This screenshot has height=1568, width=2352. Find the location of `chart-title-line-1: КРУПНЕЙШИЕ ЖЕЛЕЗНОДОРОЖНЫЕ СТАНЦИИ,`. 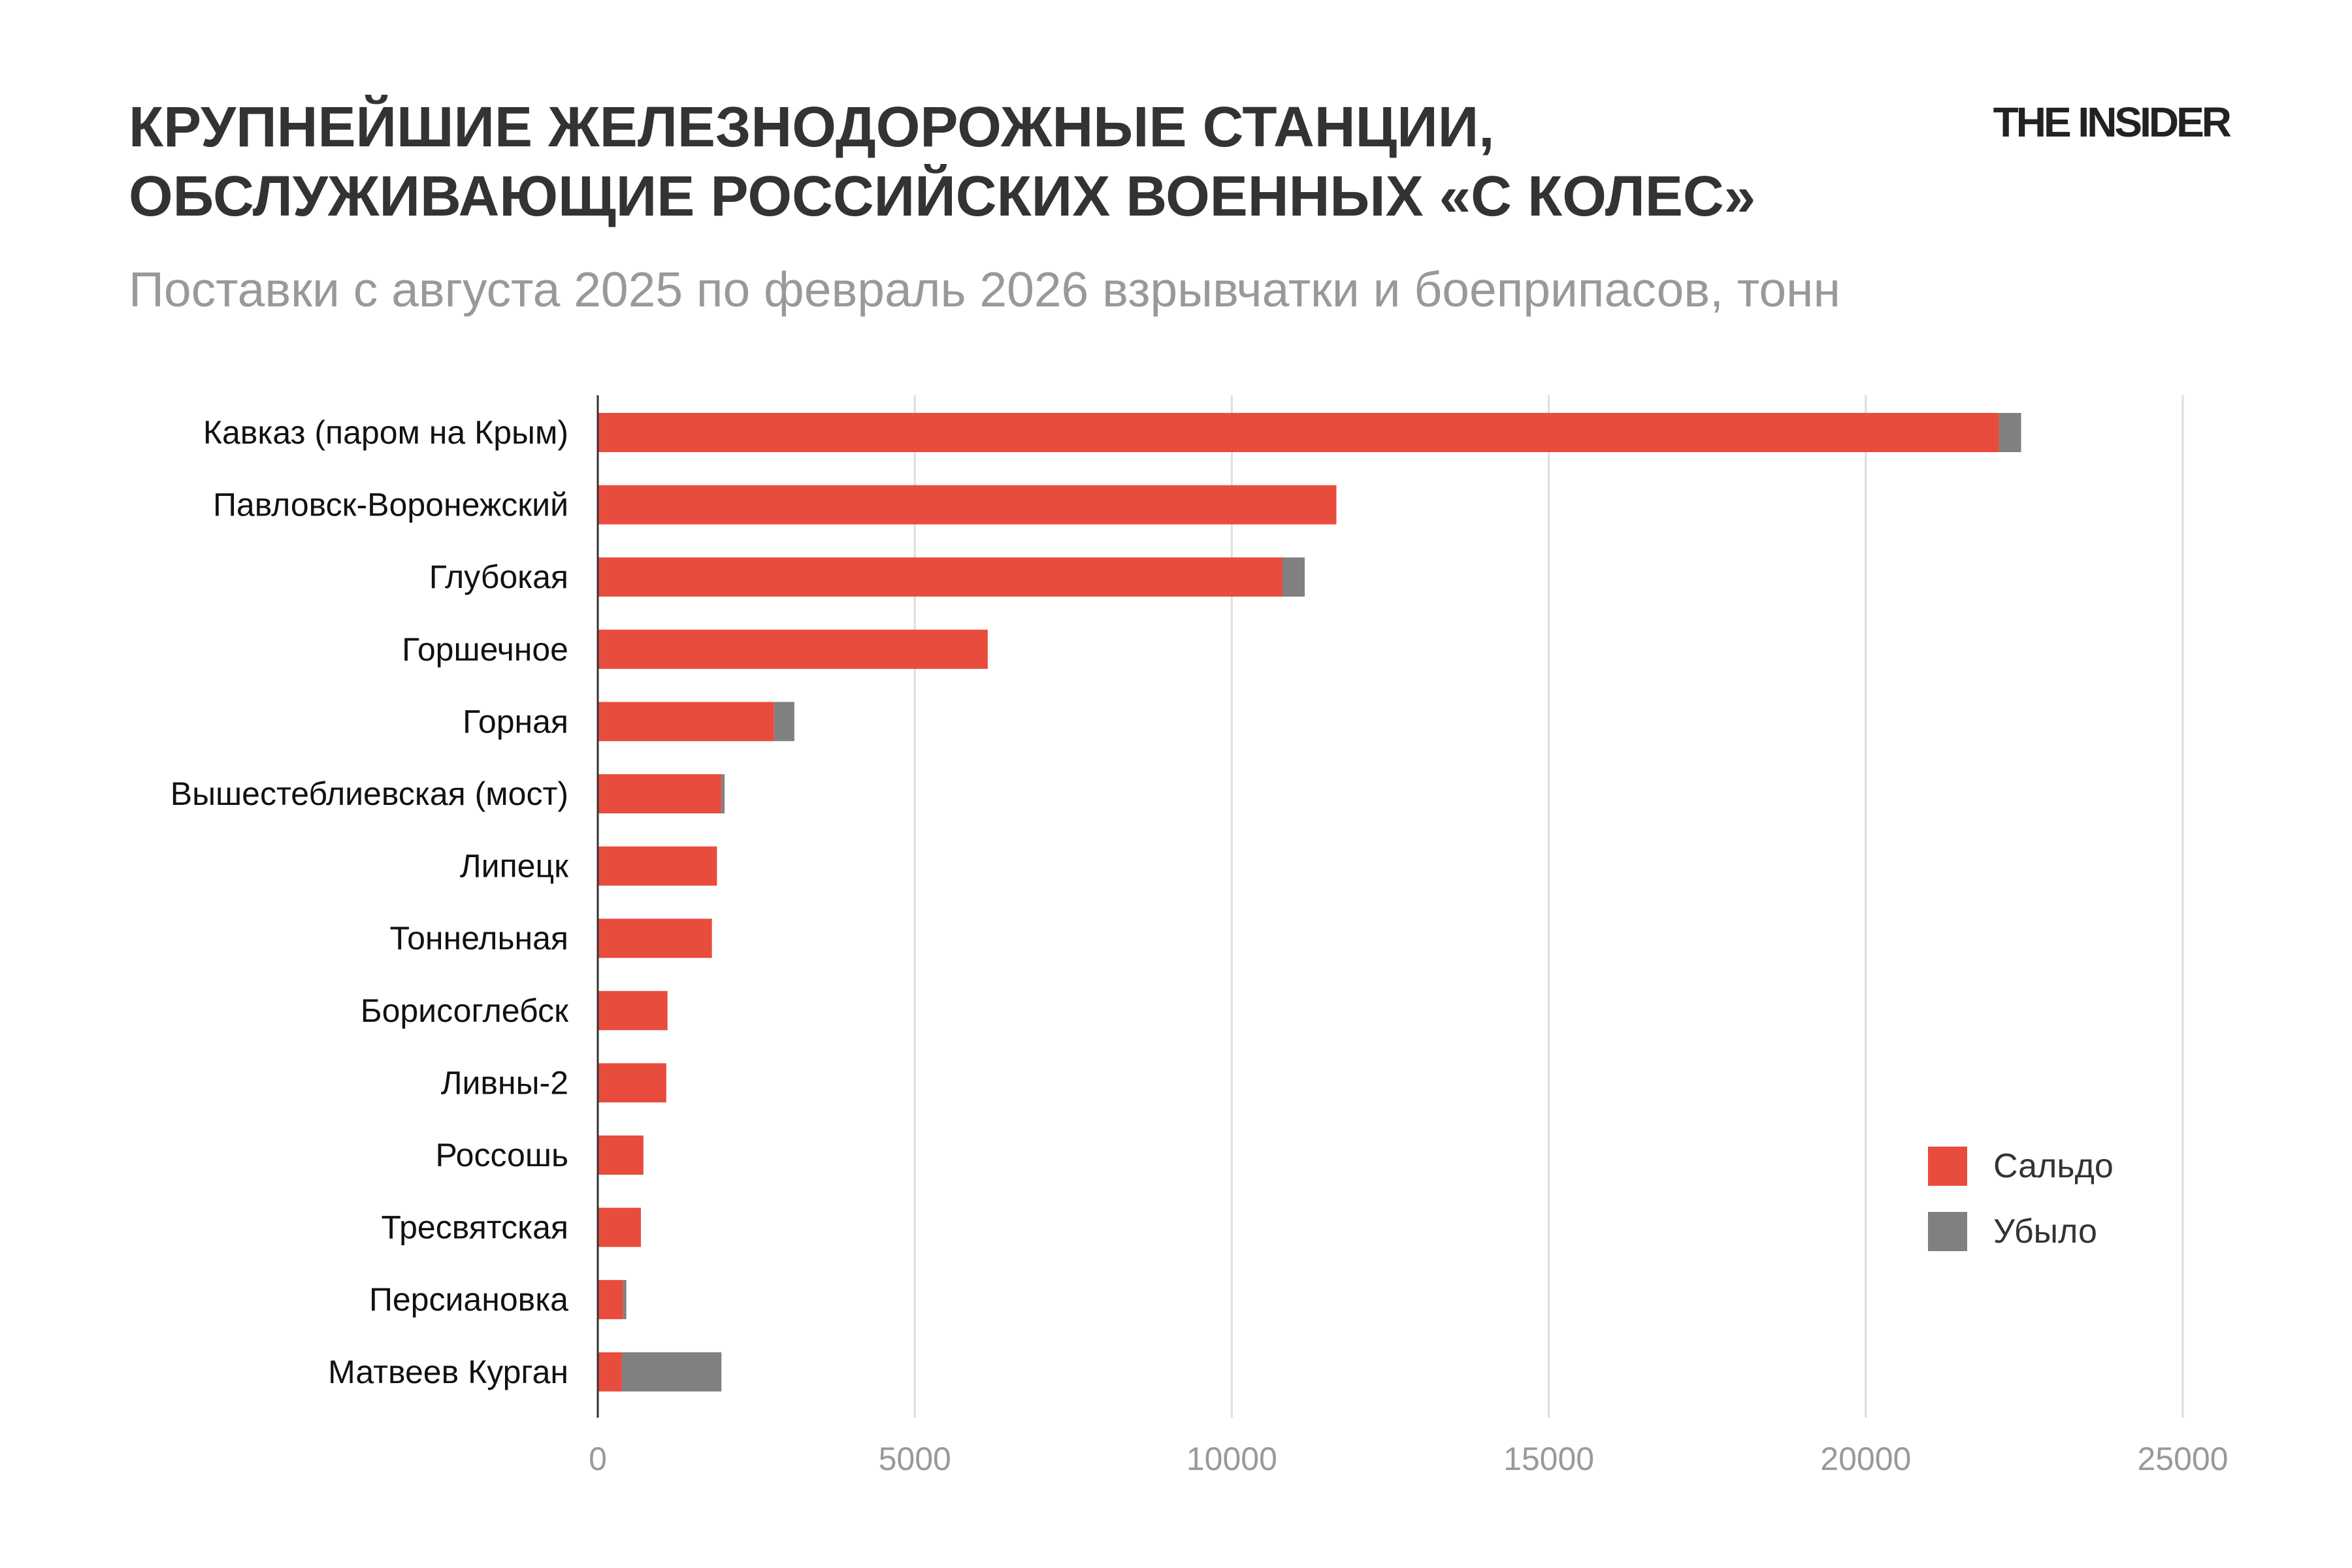

chart-title-line-1: КРУПНЕЙШИЕ ЖЕЛЕЗНОДОРОЖНЫЕ СТАНЦИИ, is located at coordinates (812, 127).